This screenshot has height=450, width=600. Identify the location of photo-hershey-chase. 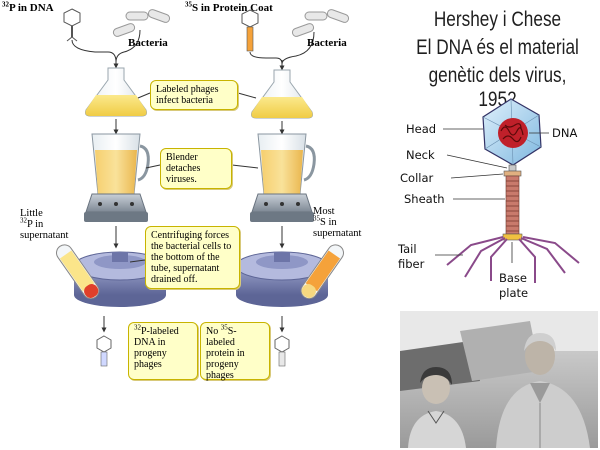
(499, 379).